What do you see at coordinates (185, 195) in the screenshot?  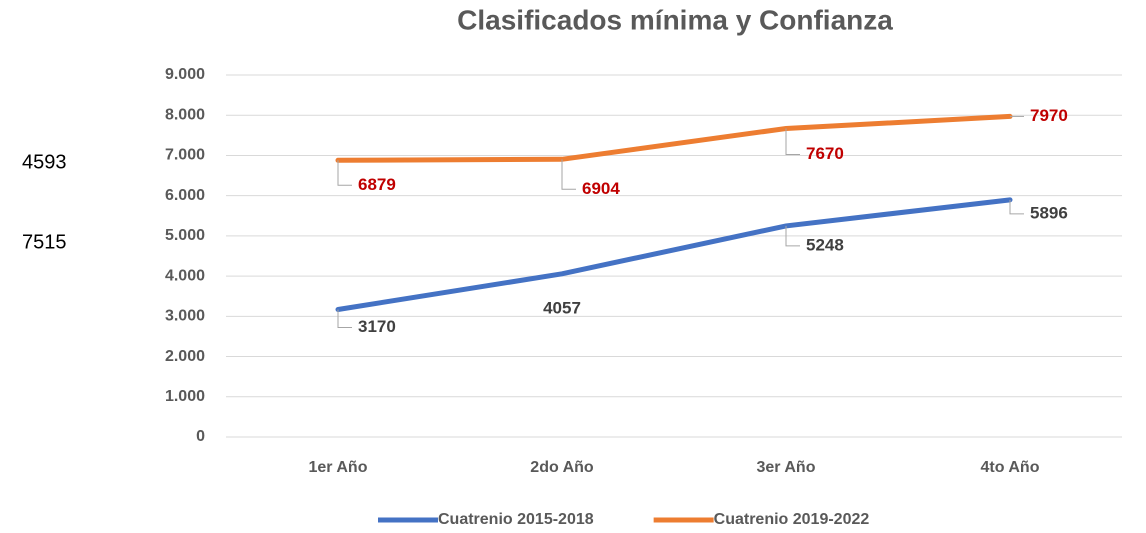 I see `y-tick-label: 6.000` at bounding box center [185, 195].